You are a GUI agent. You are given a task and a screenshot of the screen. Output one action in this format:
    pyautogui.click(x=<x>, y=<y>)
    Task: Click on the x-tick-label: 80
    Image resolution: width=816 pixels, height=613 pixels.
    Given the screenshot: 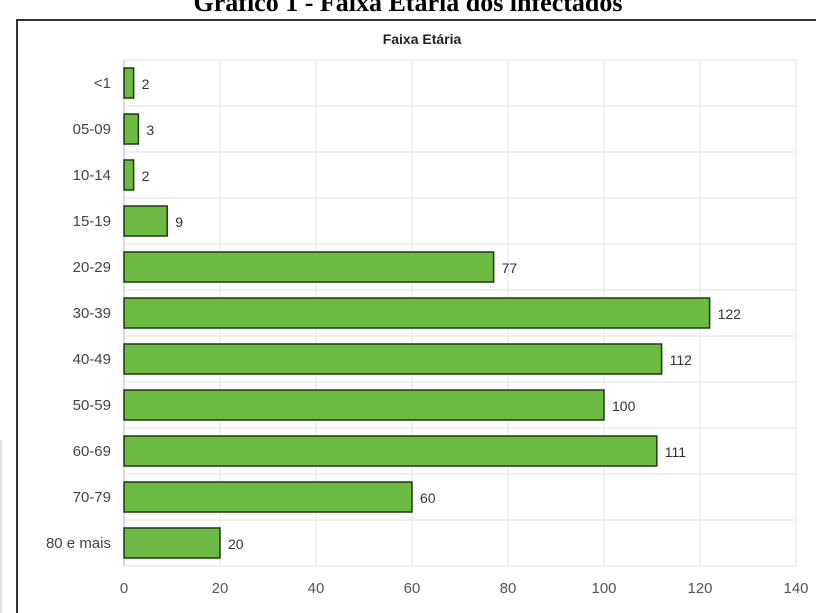 What is the action you would take?
    pyautogui.click(x=508, y=588)
    